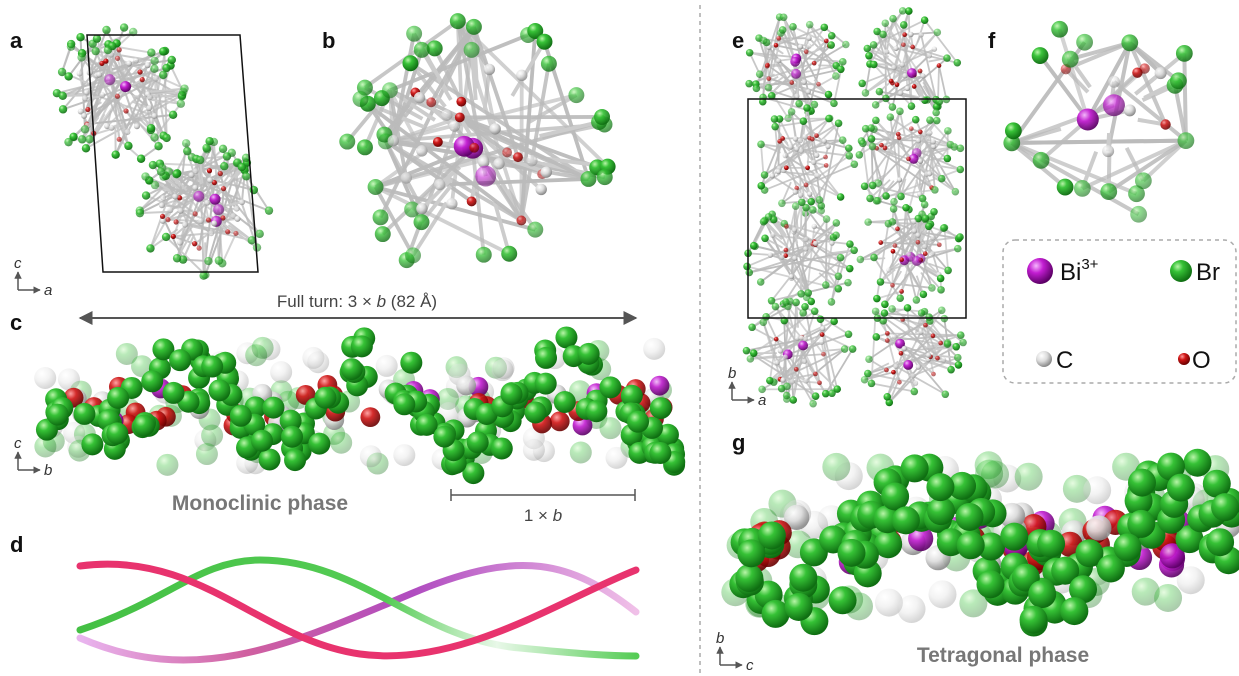 The image size is (1239, 676). What do you see at coordinates (260, 503) in the screenshot?
I see `phase-label: Monoclinic phase` at bounding box center [260, 503].